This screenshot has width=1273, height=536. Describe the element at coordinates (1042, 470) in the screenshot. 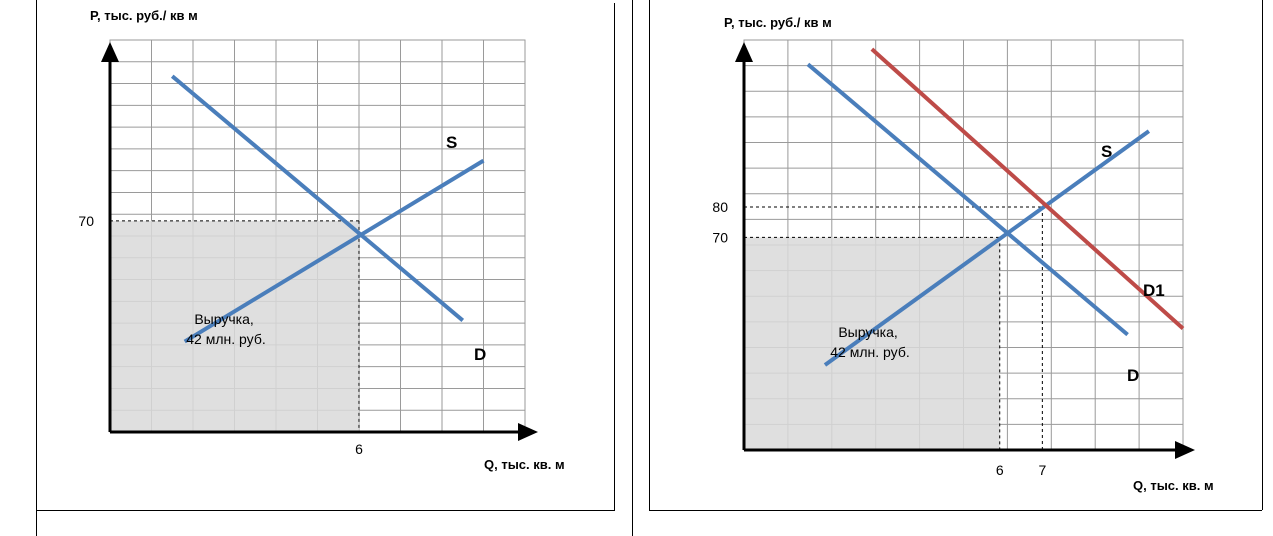

I see `x-tick-label: 7` at that location.